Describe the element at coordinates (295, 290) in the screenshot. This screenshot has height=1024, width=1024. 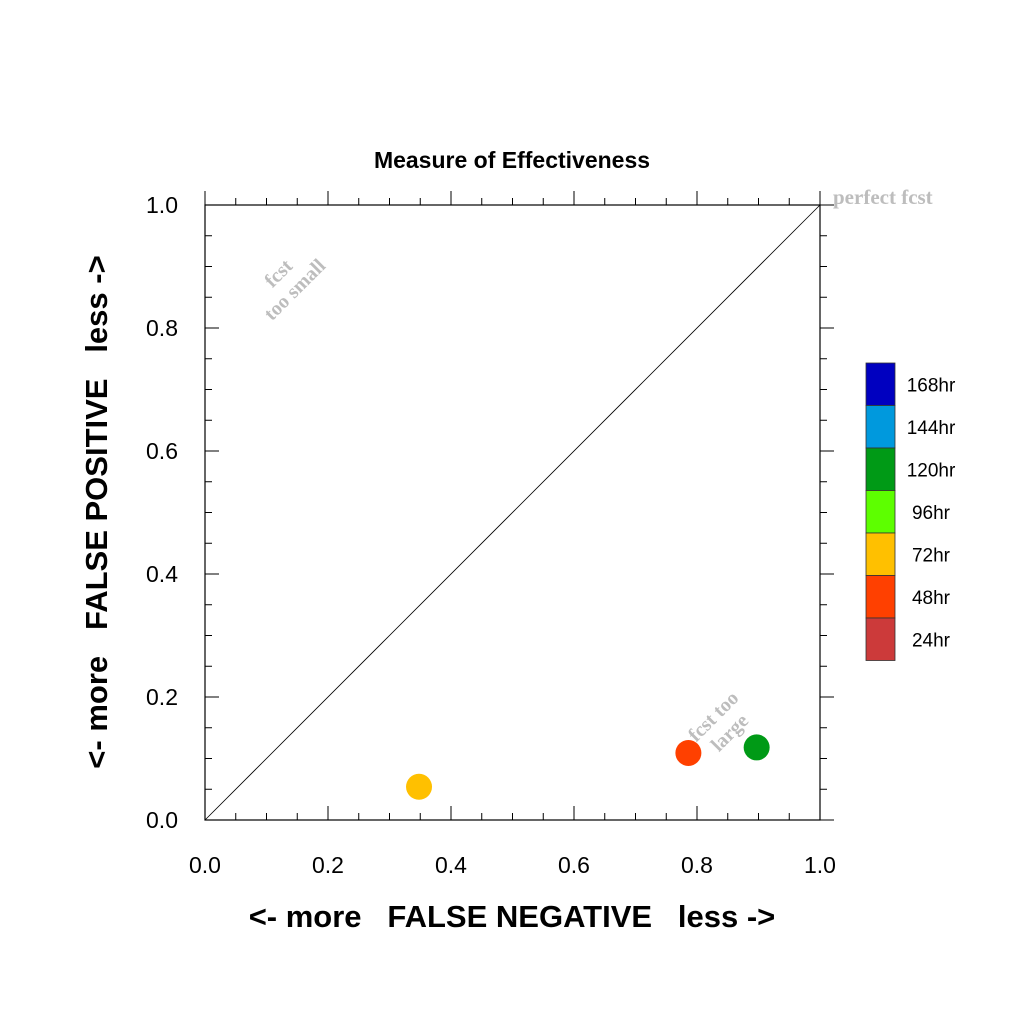
I see `fcst-too-small-annotation: fcst too small` at that location.